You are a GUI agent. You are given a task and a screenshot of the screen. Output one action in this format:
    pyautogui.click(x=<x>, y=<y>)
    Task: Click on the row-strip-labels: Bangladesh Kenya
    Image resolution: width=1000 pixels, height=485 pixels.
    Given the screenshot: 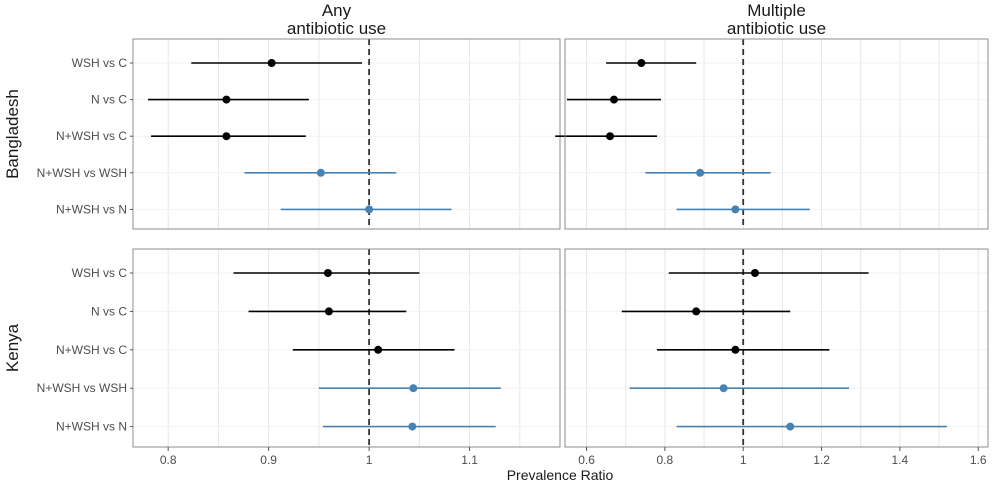 What is the action you would take?
    pyautogui.click(x=12, y=230)
    